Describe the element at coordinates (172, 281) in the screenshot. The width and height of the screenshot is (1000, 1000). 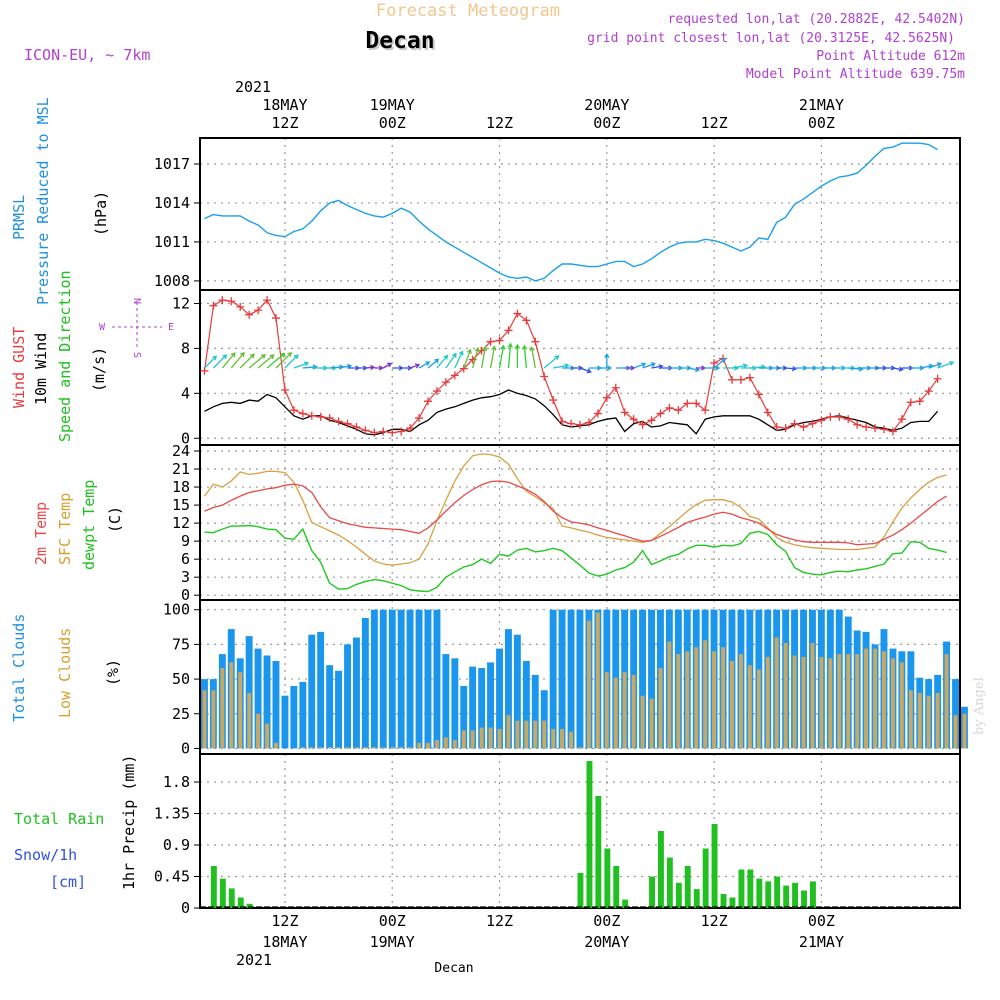
I see `pressure-ytick-label: 1008` at that location.